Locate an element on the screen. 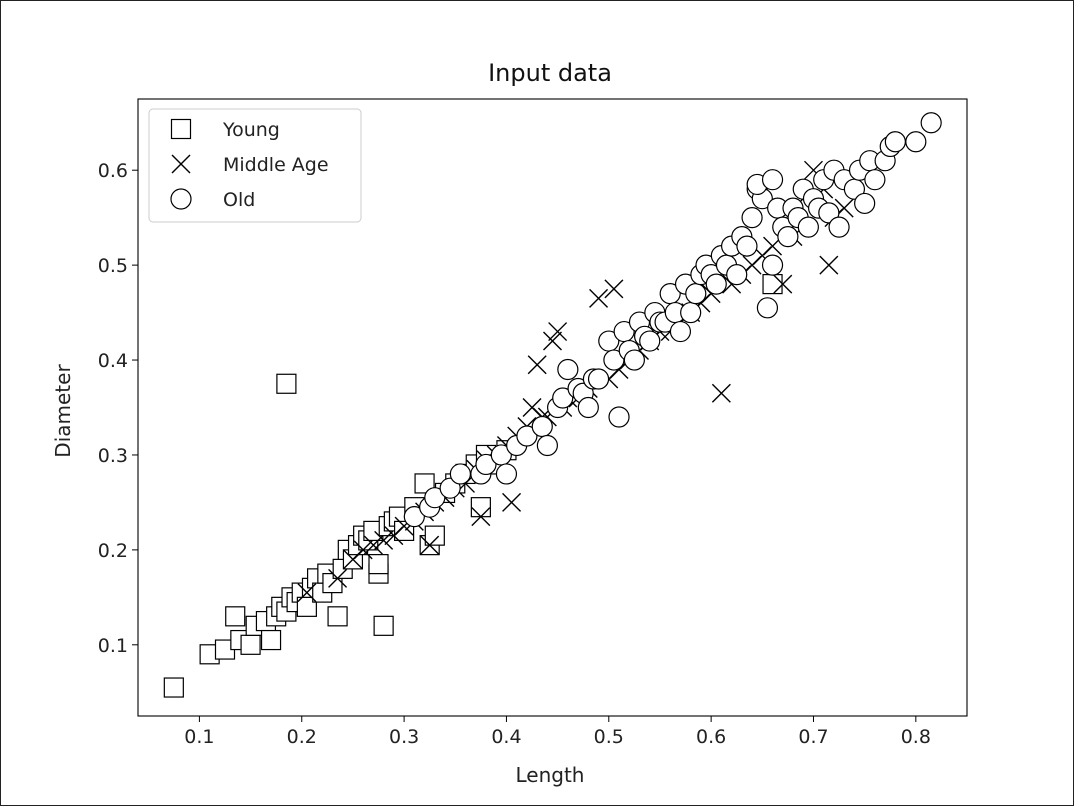 The width and height of the screenshot is (1074, 806). legend-marker-x is located at coordinates (181, 164).